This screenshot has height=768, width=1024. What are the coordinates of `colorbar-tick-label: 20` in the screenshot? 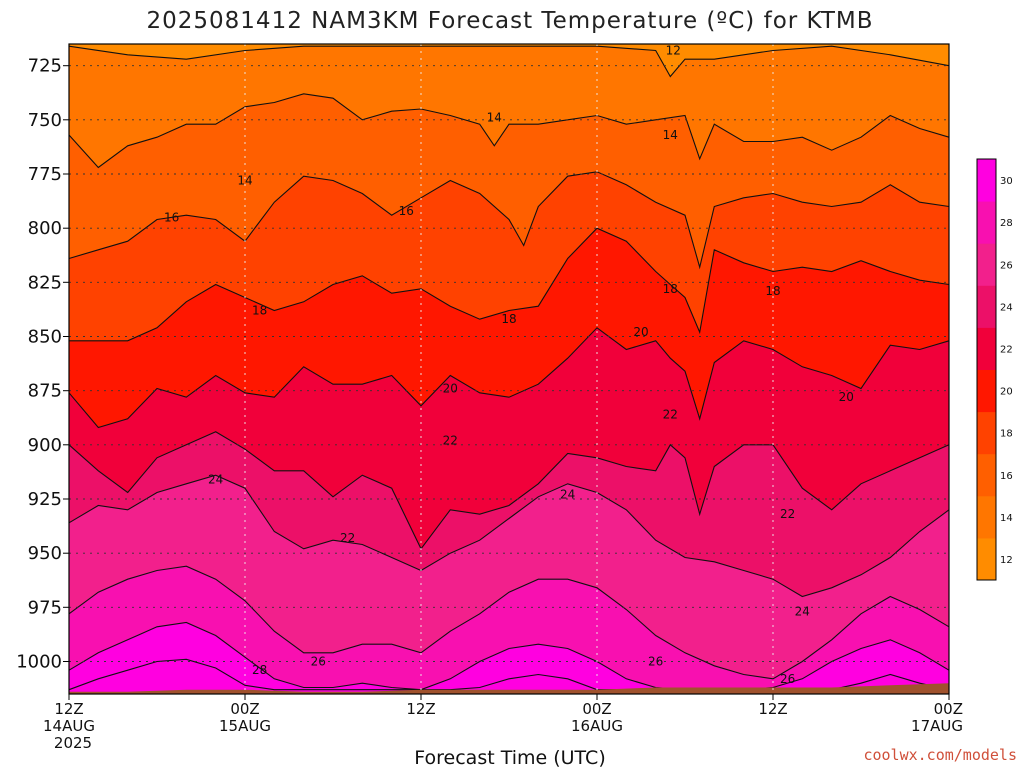 It's located at (1006, 392).